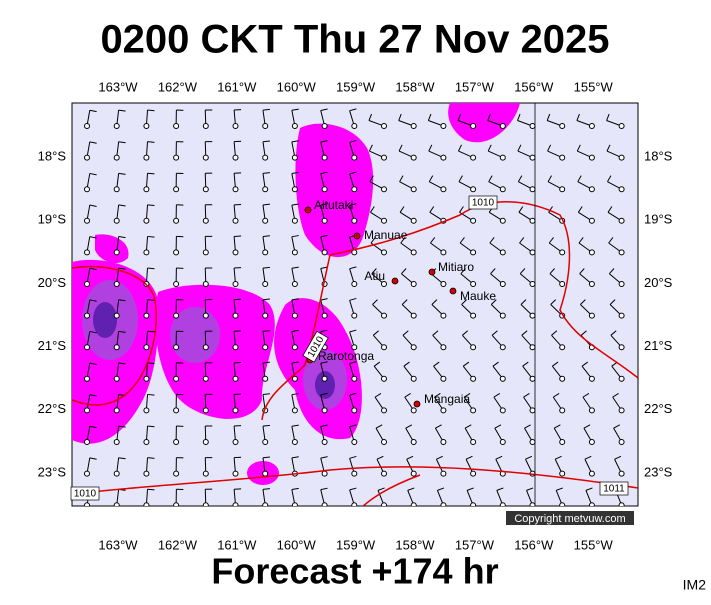 The image size is (711, 605). Describe the element at coordinates (356, 86) in the screenshot. I see `lon-label: 159°W` at that location.